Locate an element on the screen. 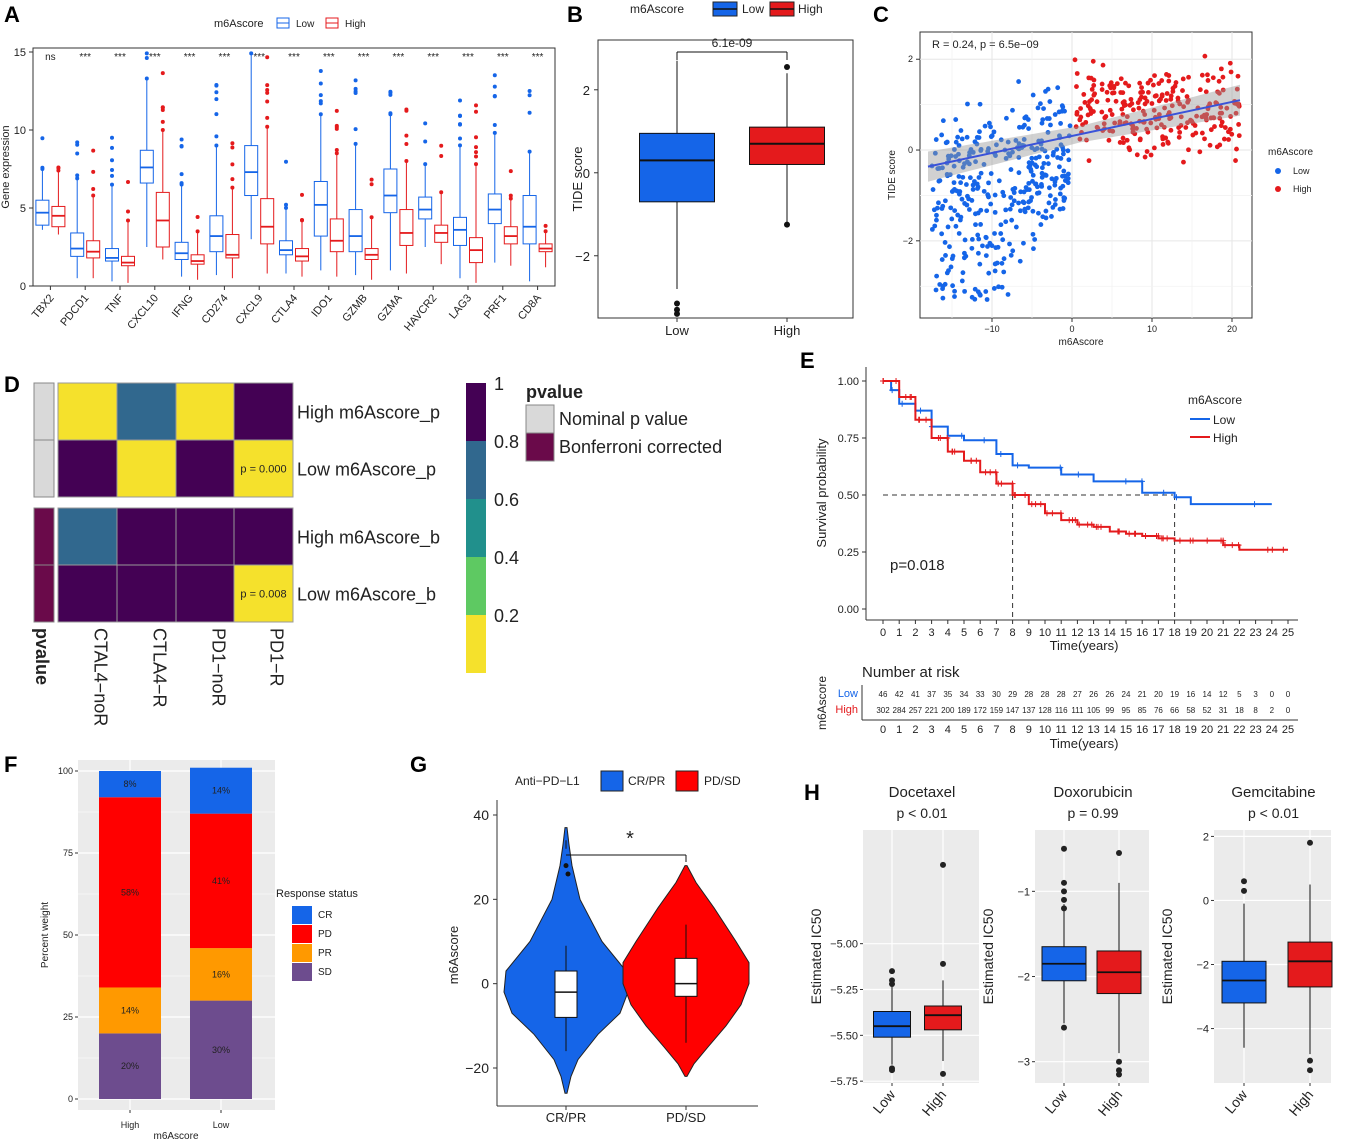  legend-key-CR is located at coordinates (302, 915).